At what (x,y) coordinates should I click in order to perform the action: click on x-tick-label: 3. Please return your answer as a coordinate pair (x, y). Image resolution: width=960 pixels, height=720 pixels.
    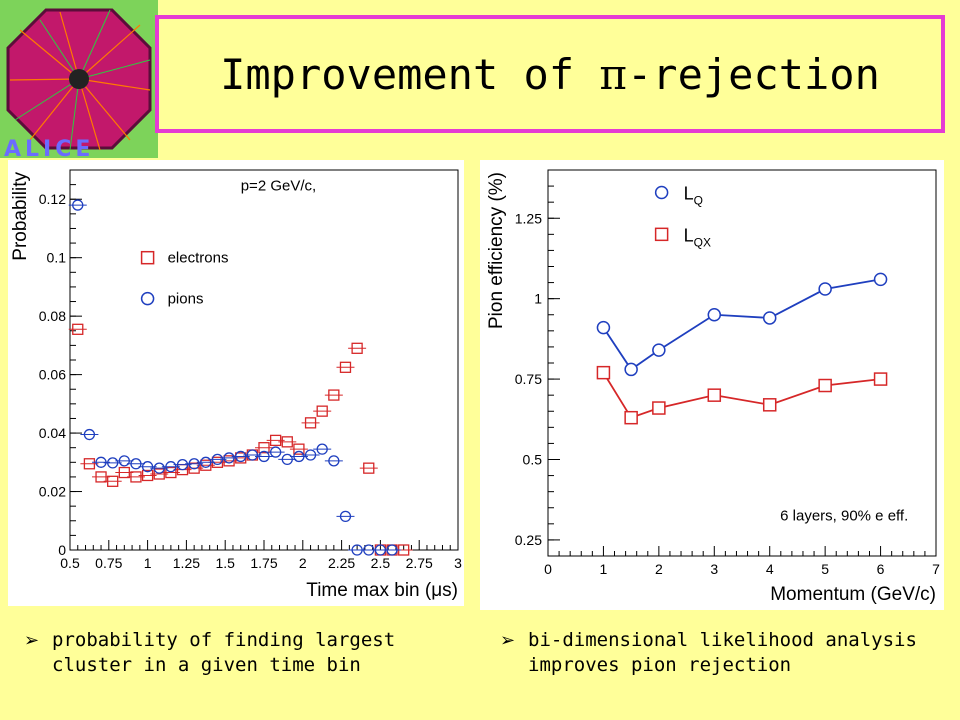
    Looking at the image, I should click on (714, 569).